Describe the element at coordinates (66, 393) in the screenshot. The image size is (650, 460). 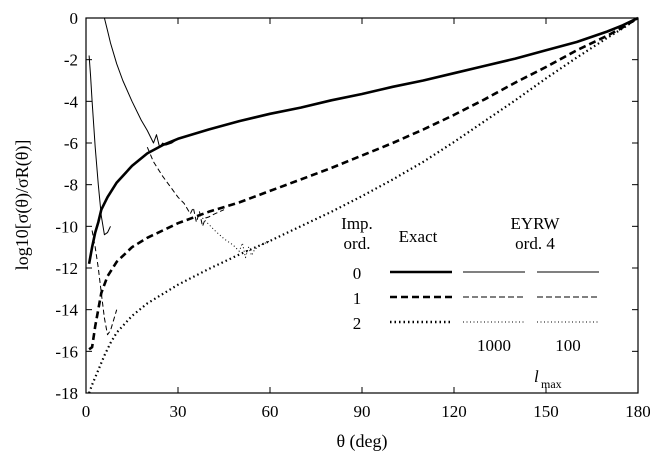
I see `y-tick-label: -18` at that location.